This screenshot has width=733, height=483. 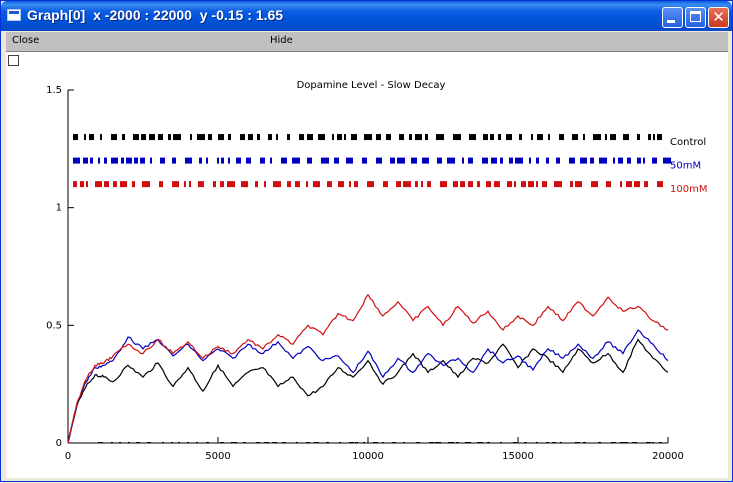 I want to click on window-app-icon, so click(x=14, y=15).